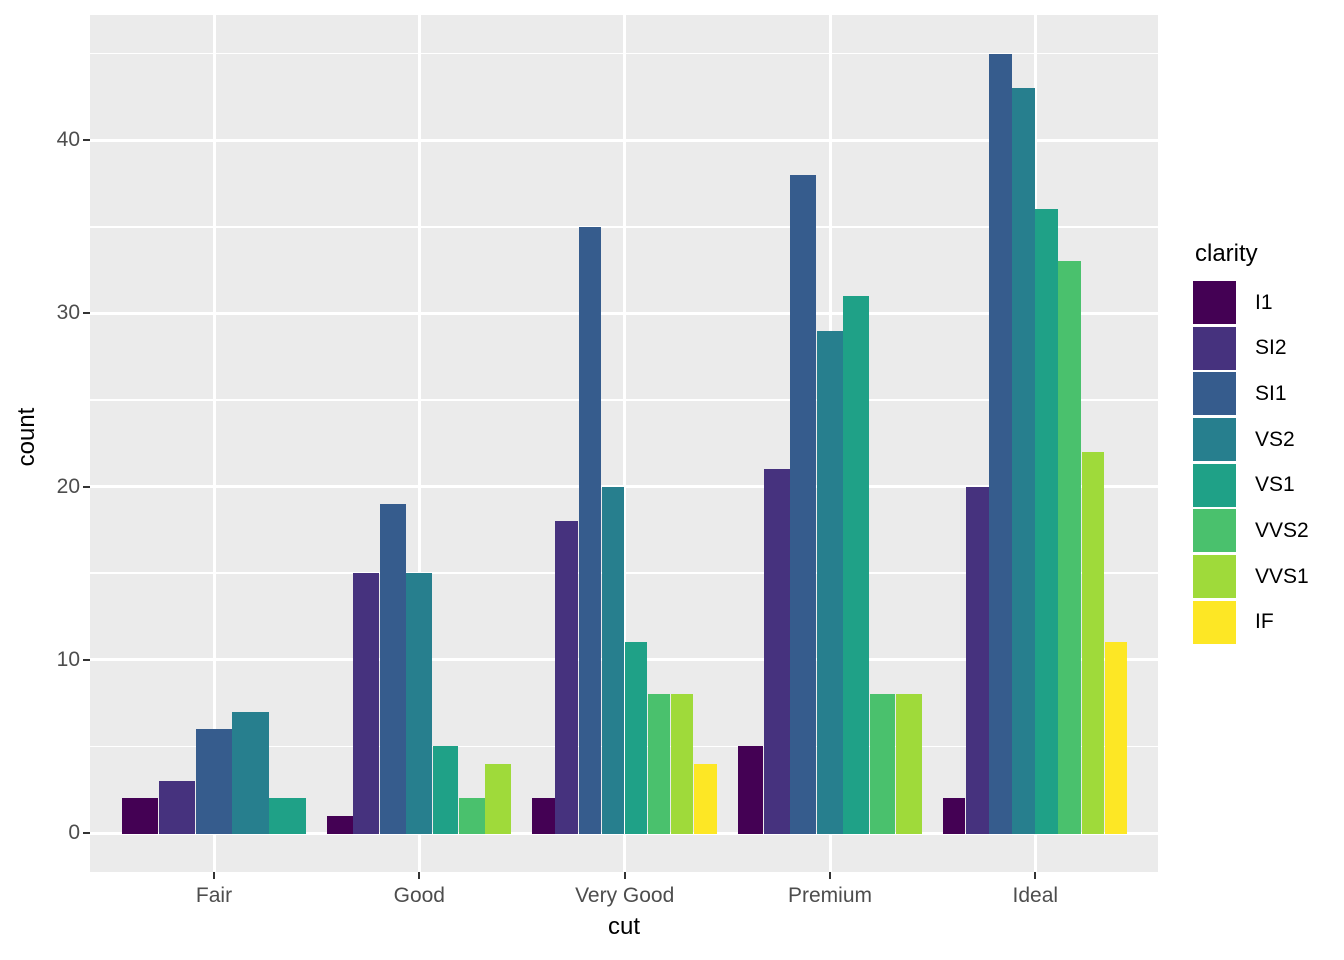  I want to click on legend-item-vvs1: VVS1, so click(1268, 577).